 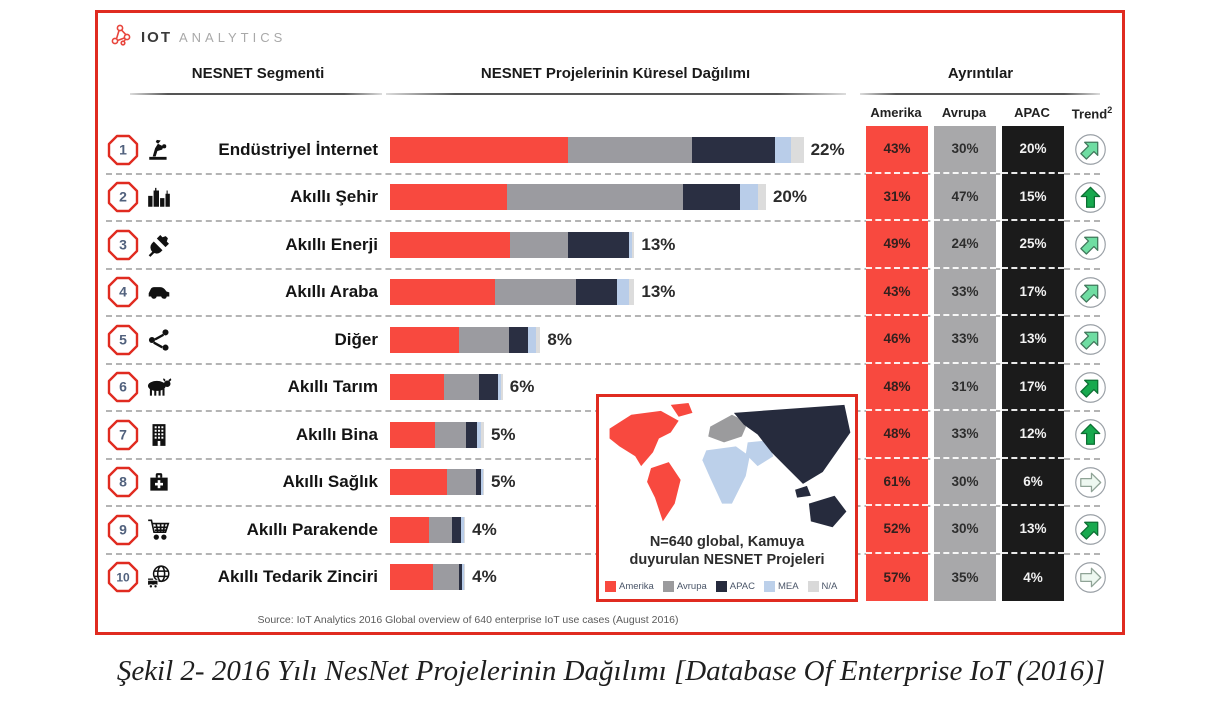 I want to click on distribution-header-underline, so click(x=616, y=94).